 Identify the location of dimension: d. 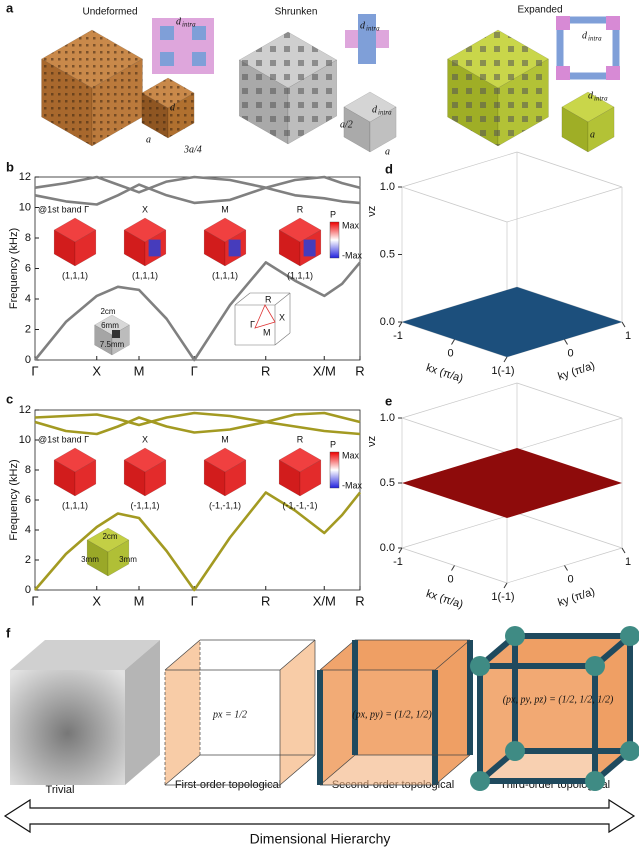
(173, 107).